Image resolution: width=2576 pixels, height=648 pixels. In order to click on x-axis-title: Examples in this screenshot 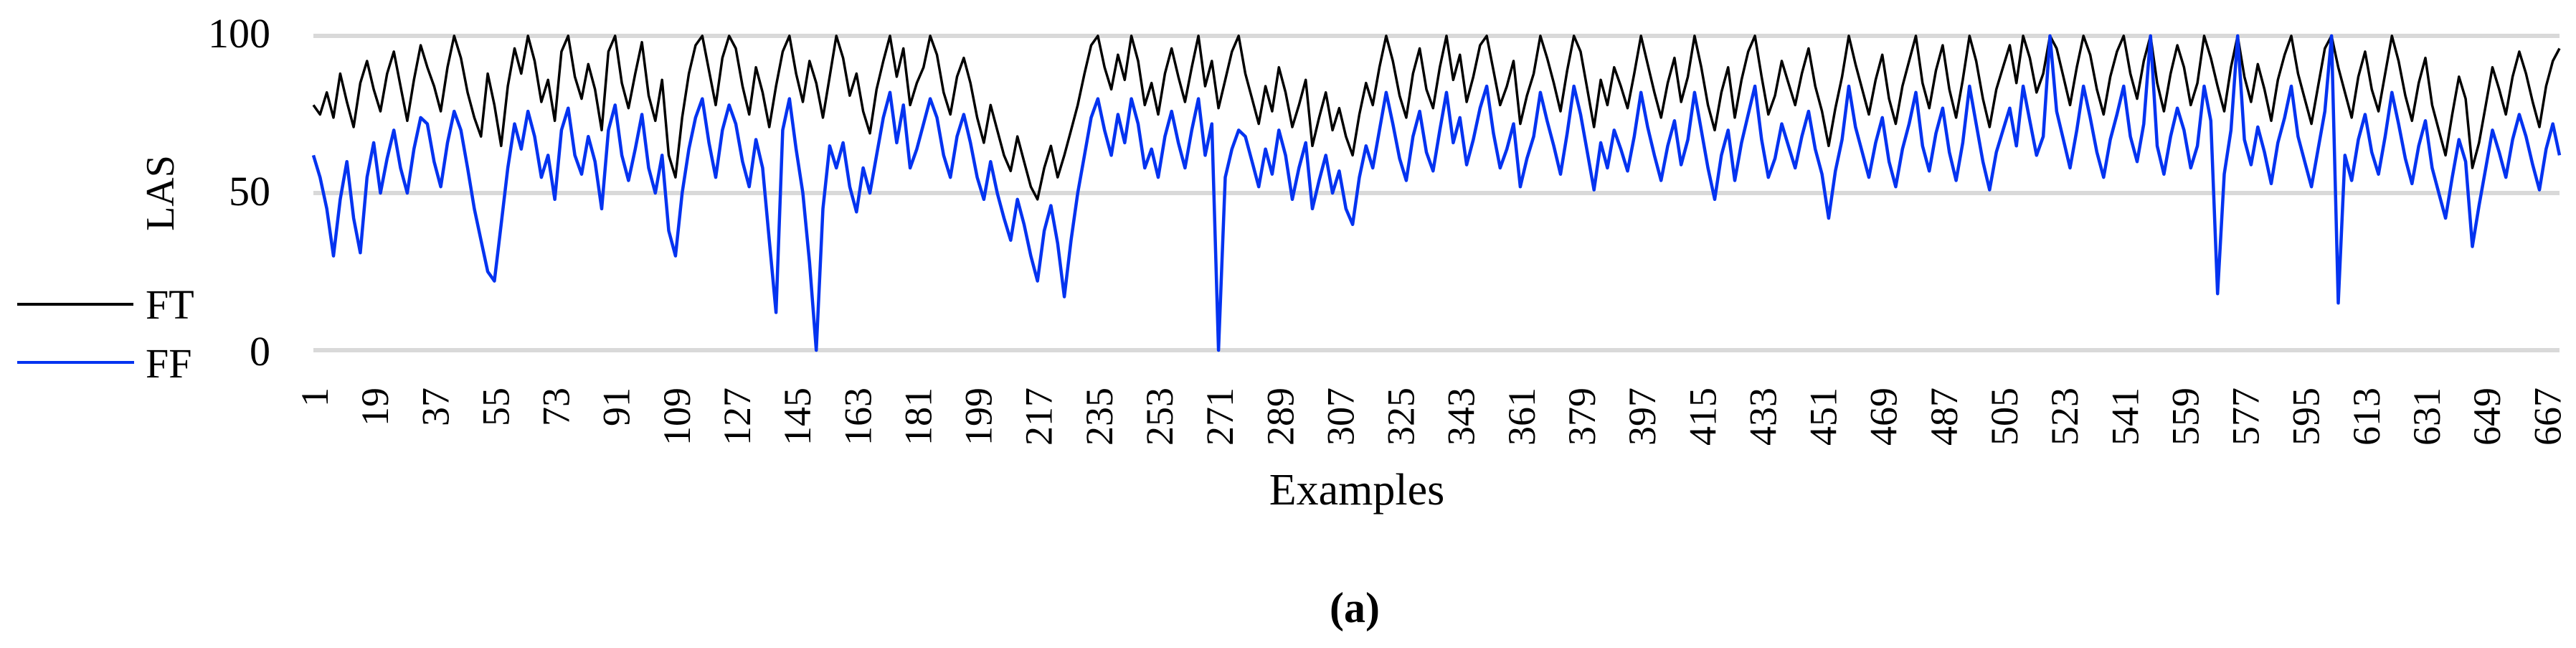, I will do `click(1357, 491)`.